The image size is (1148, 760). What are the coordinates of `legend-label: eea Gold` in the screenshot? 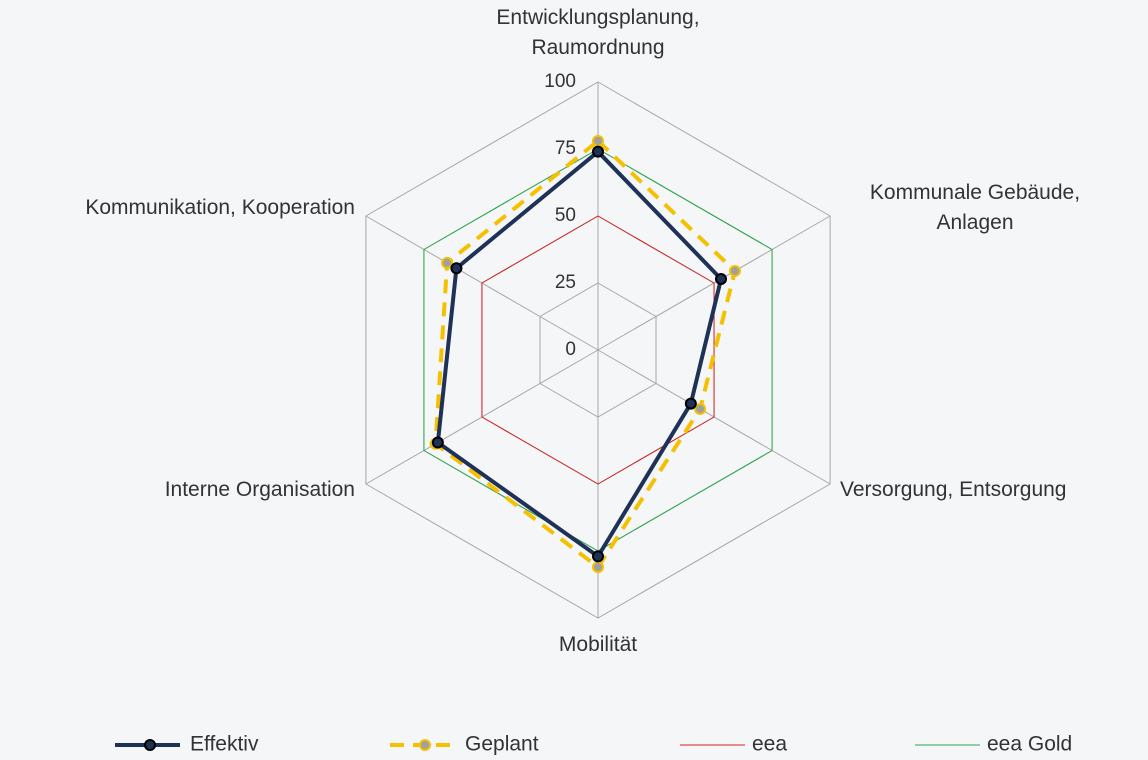 It's located at (1029, 744).